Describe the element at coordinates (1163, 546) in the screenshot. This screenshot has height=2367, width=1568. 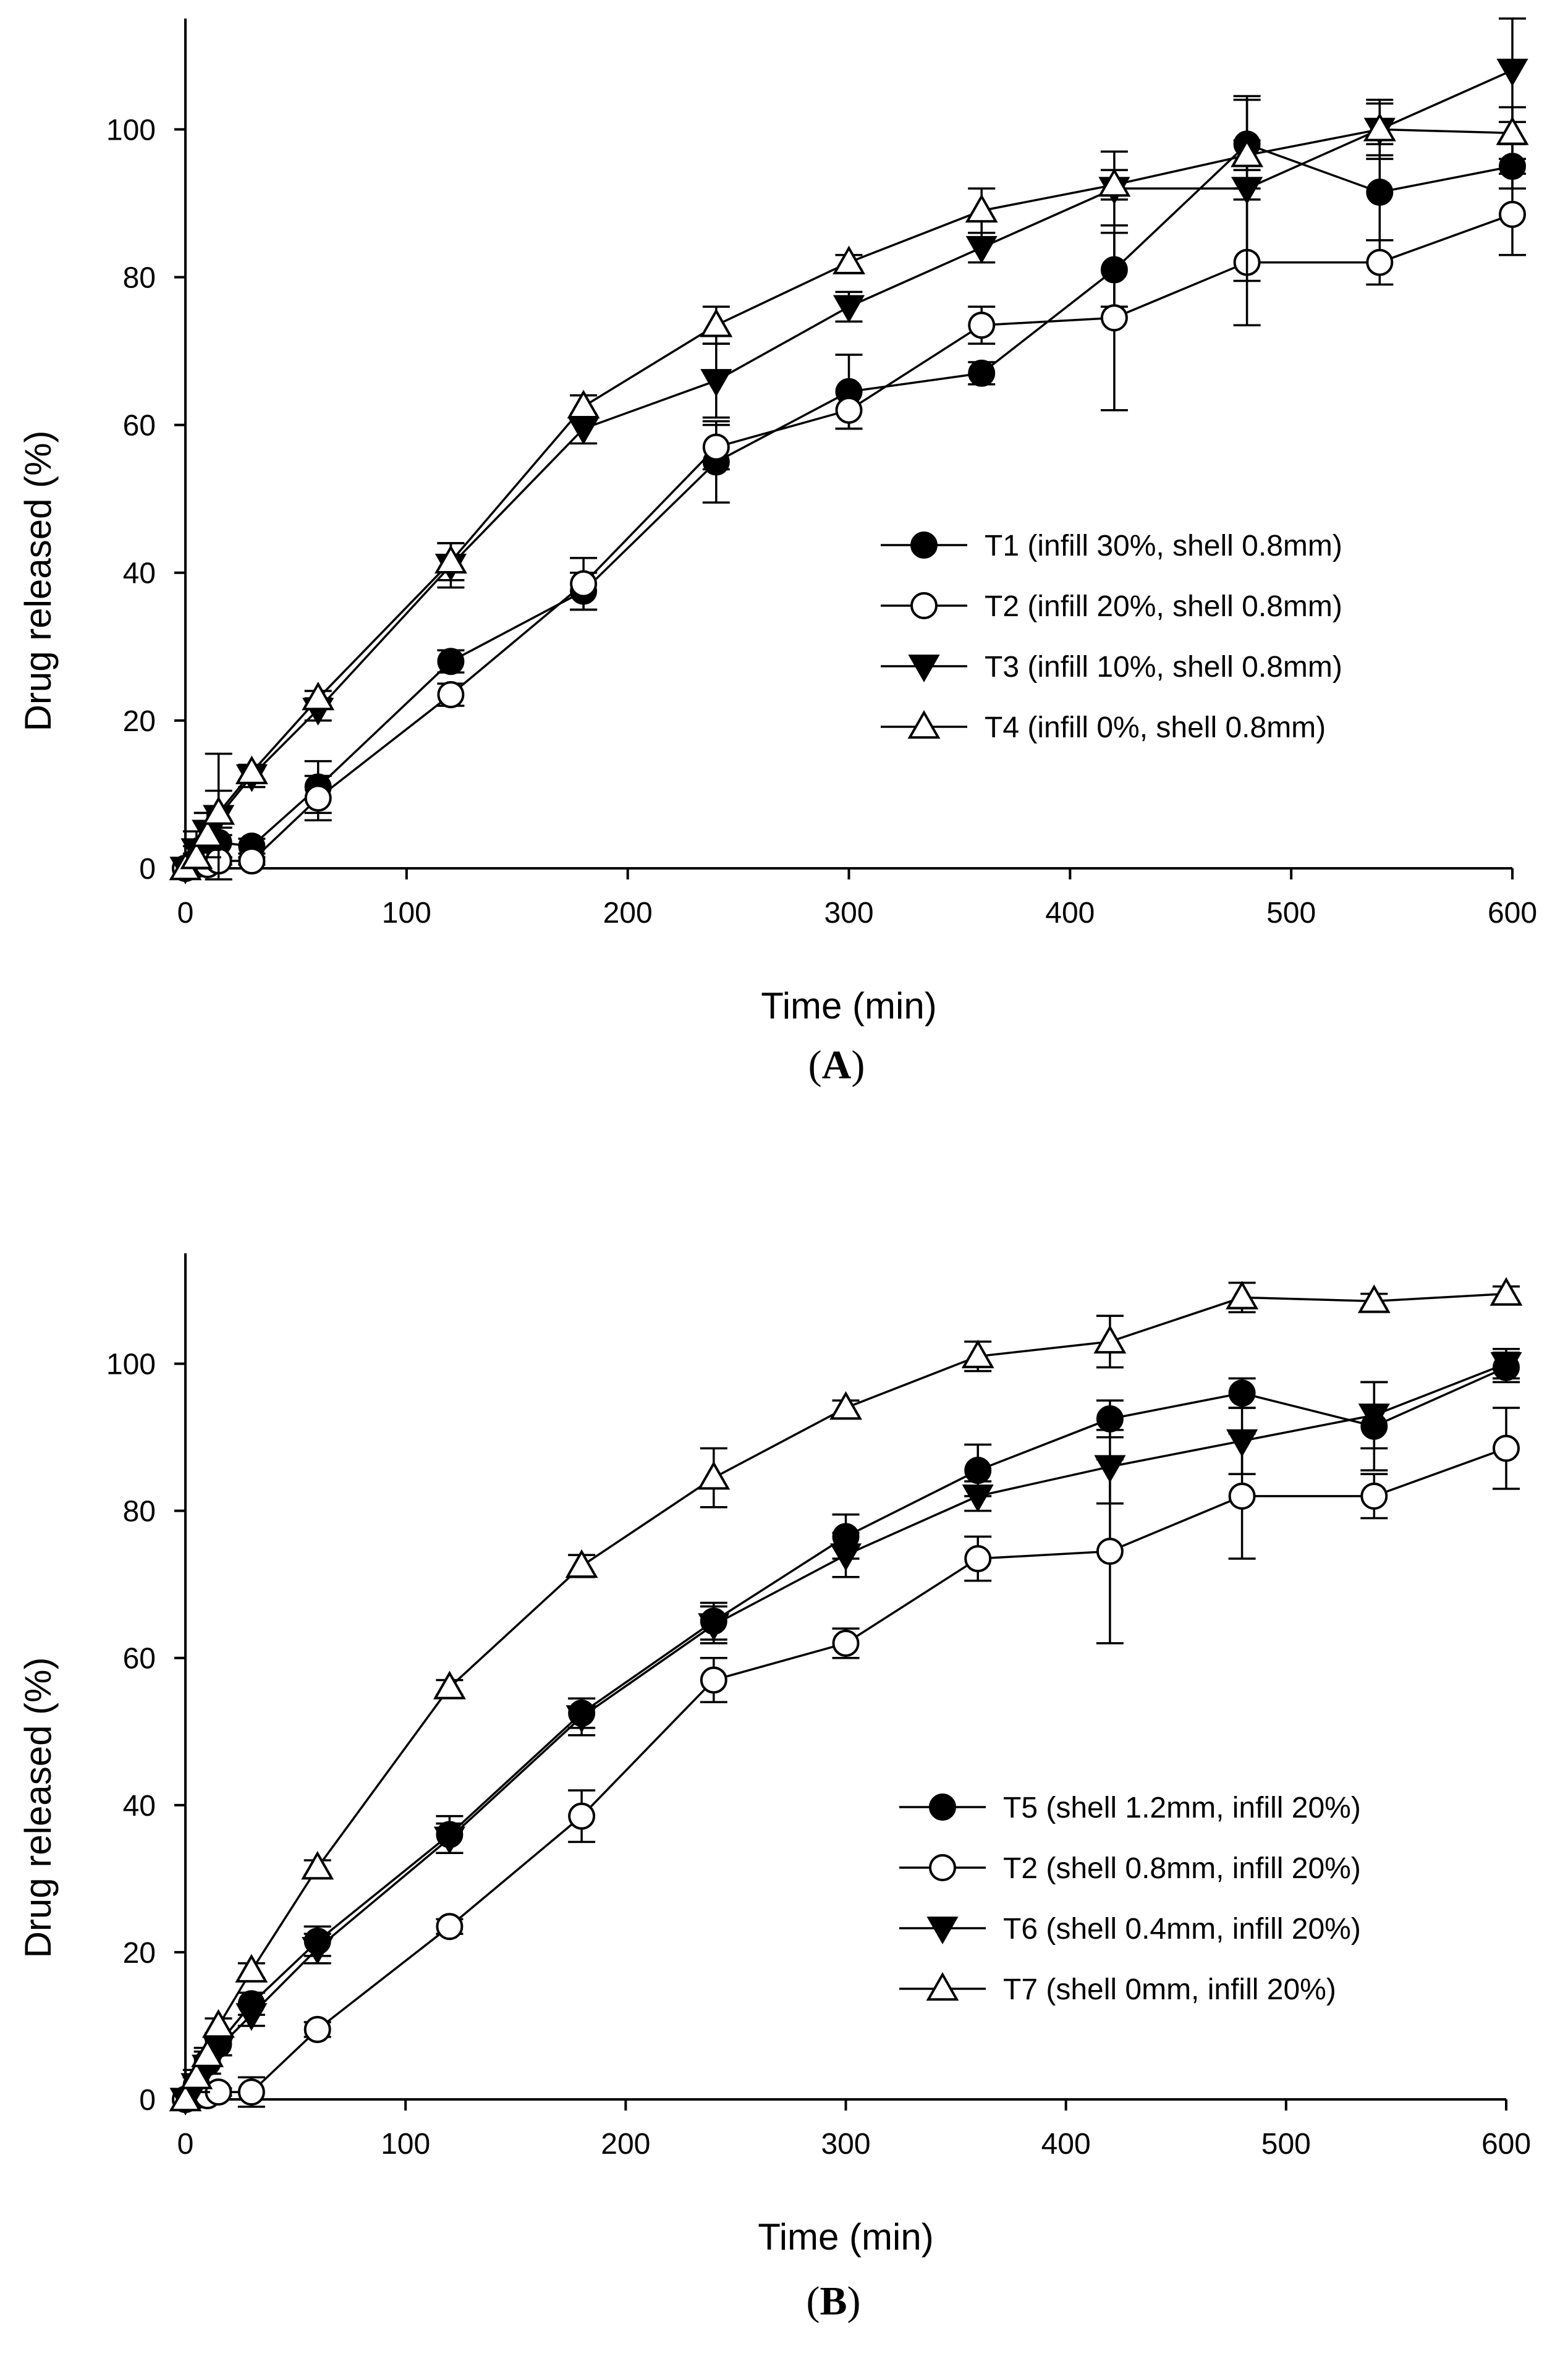
I see `legend-label: T1 (infill 30%, shell 0.8mm)` at that location.